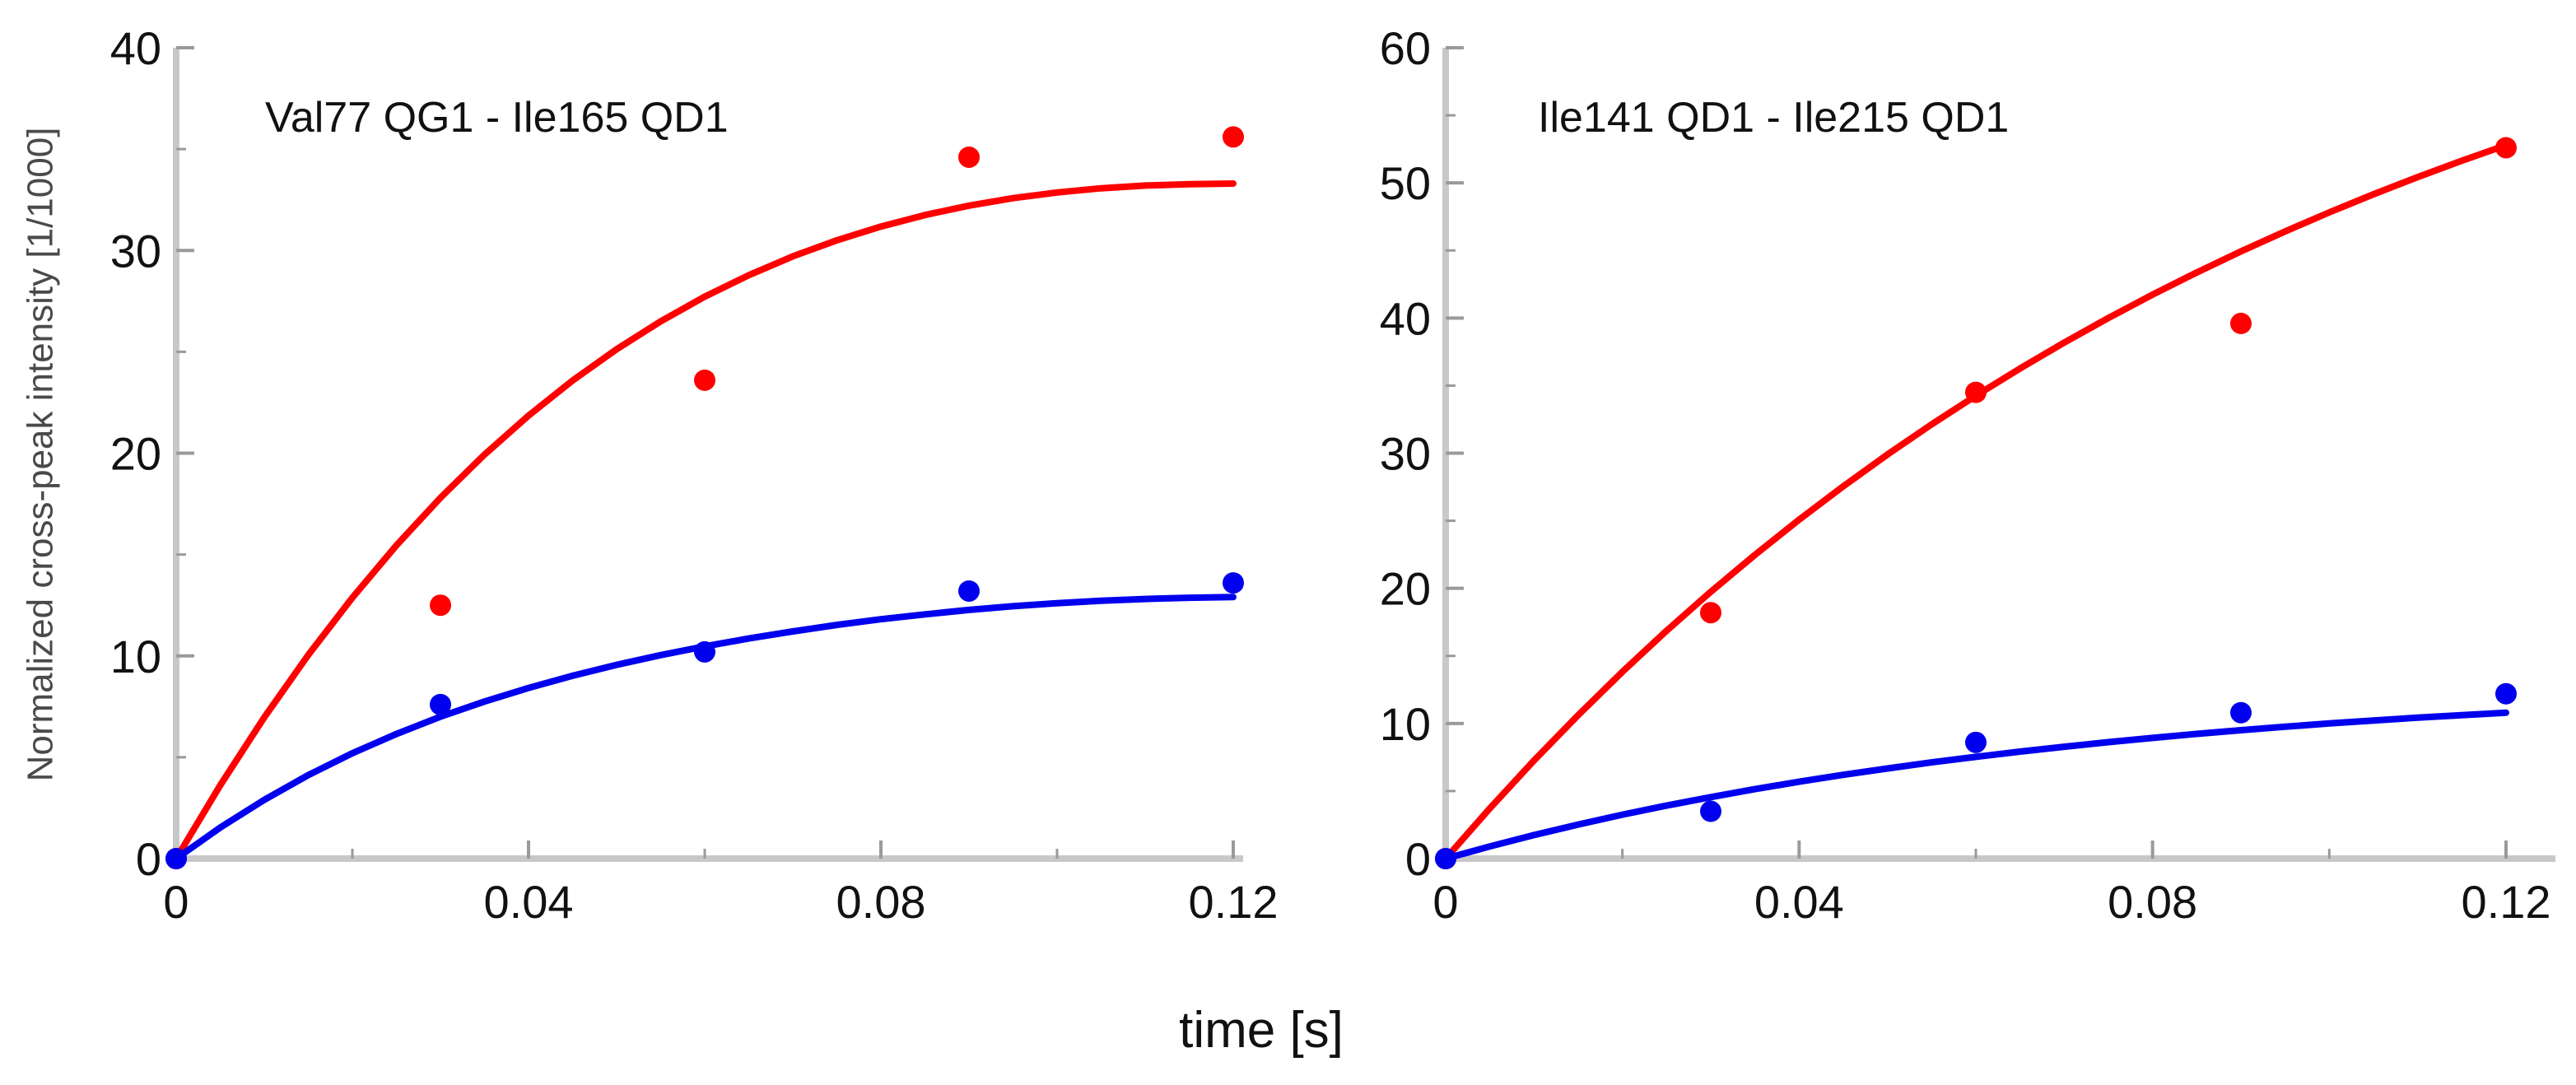 Image resolution: width=2576 pixels, height=1085 pixels. Describe the element at coordinates (1773, 118) in the screenshot. I see `chart-title: Ile141 QD1 - Ile215 QD1` at that location.